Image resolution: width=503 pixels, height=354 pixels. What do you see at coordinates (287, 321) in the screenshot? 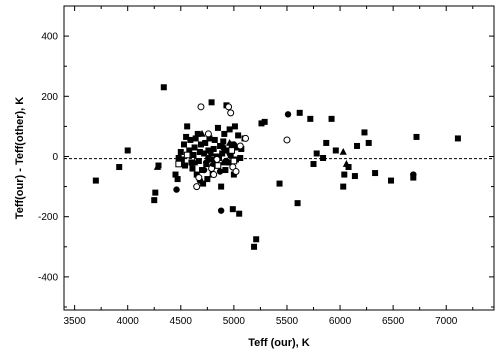
I see `x-tick-label: 5500` at bounding box center [287, 321].